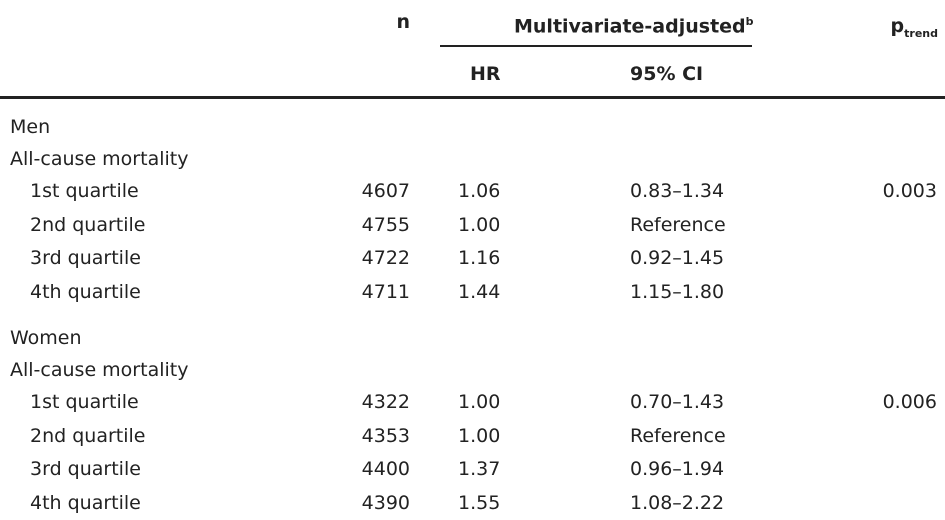 The image size is (945, 520). What do you see at coordinates (879, 30) in the screenshot?
I see `header-p: ptrend` at bounding box center [879, 30].